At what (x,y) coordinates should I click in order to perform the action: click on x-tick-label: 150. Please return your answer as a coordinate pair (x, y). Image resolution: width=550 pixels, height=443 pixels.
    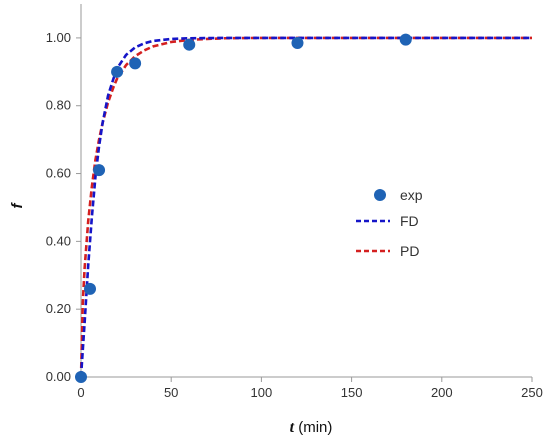
    Looking at the image, I should click on (352, 392).